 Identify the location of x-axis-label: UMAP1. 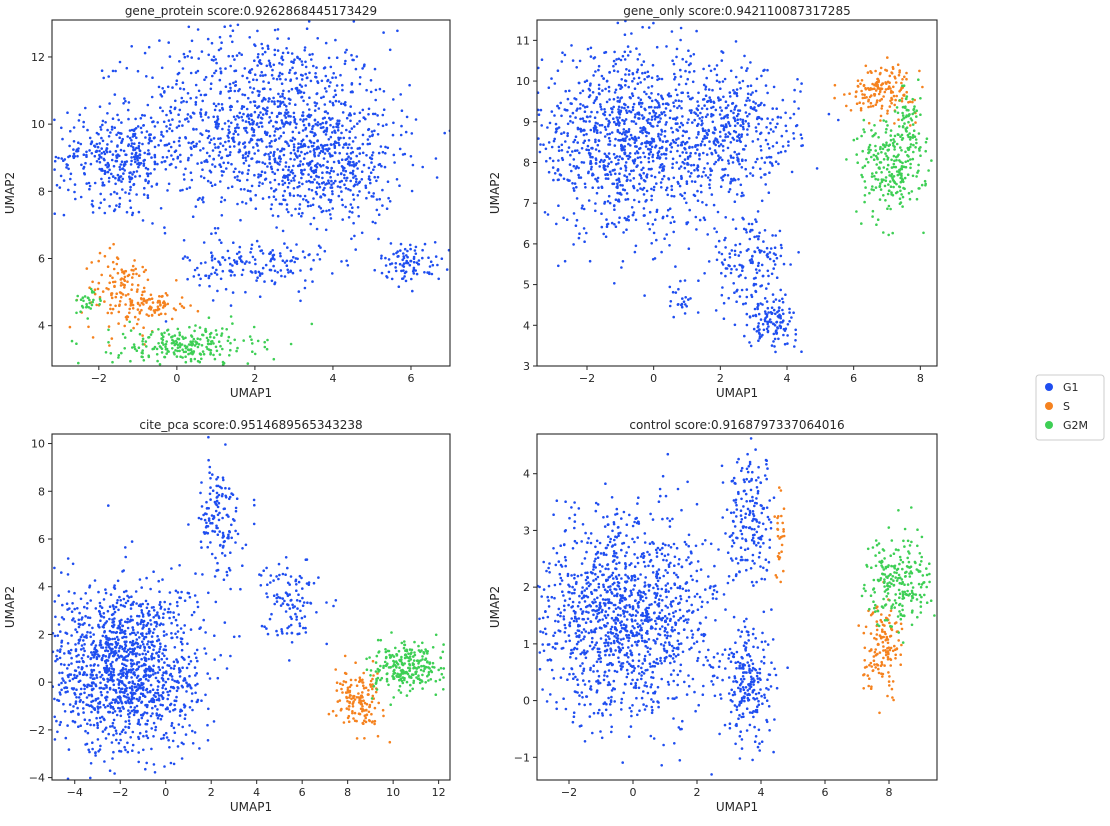
(251, 393).